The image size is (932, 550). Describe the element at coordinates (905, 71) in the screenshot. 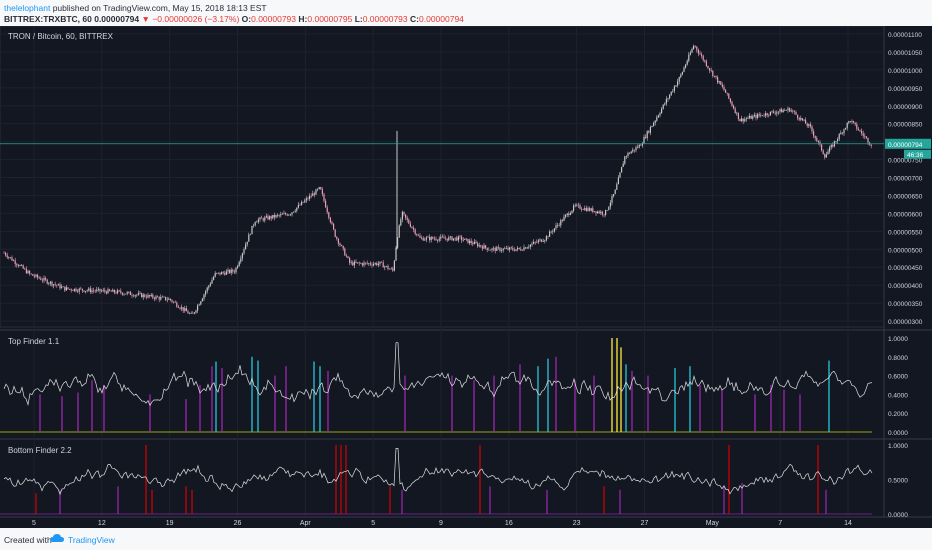

I see `price-tick-label: 0.00001000` at that location.